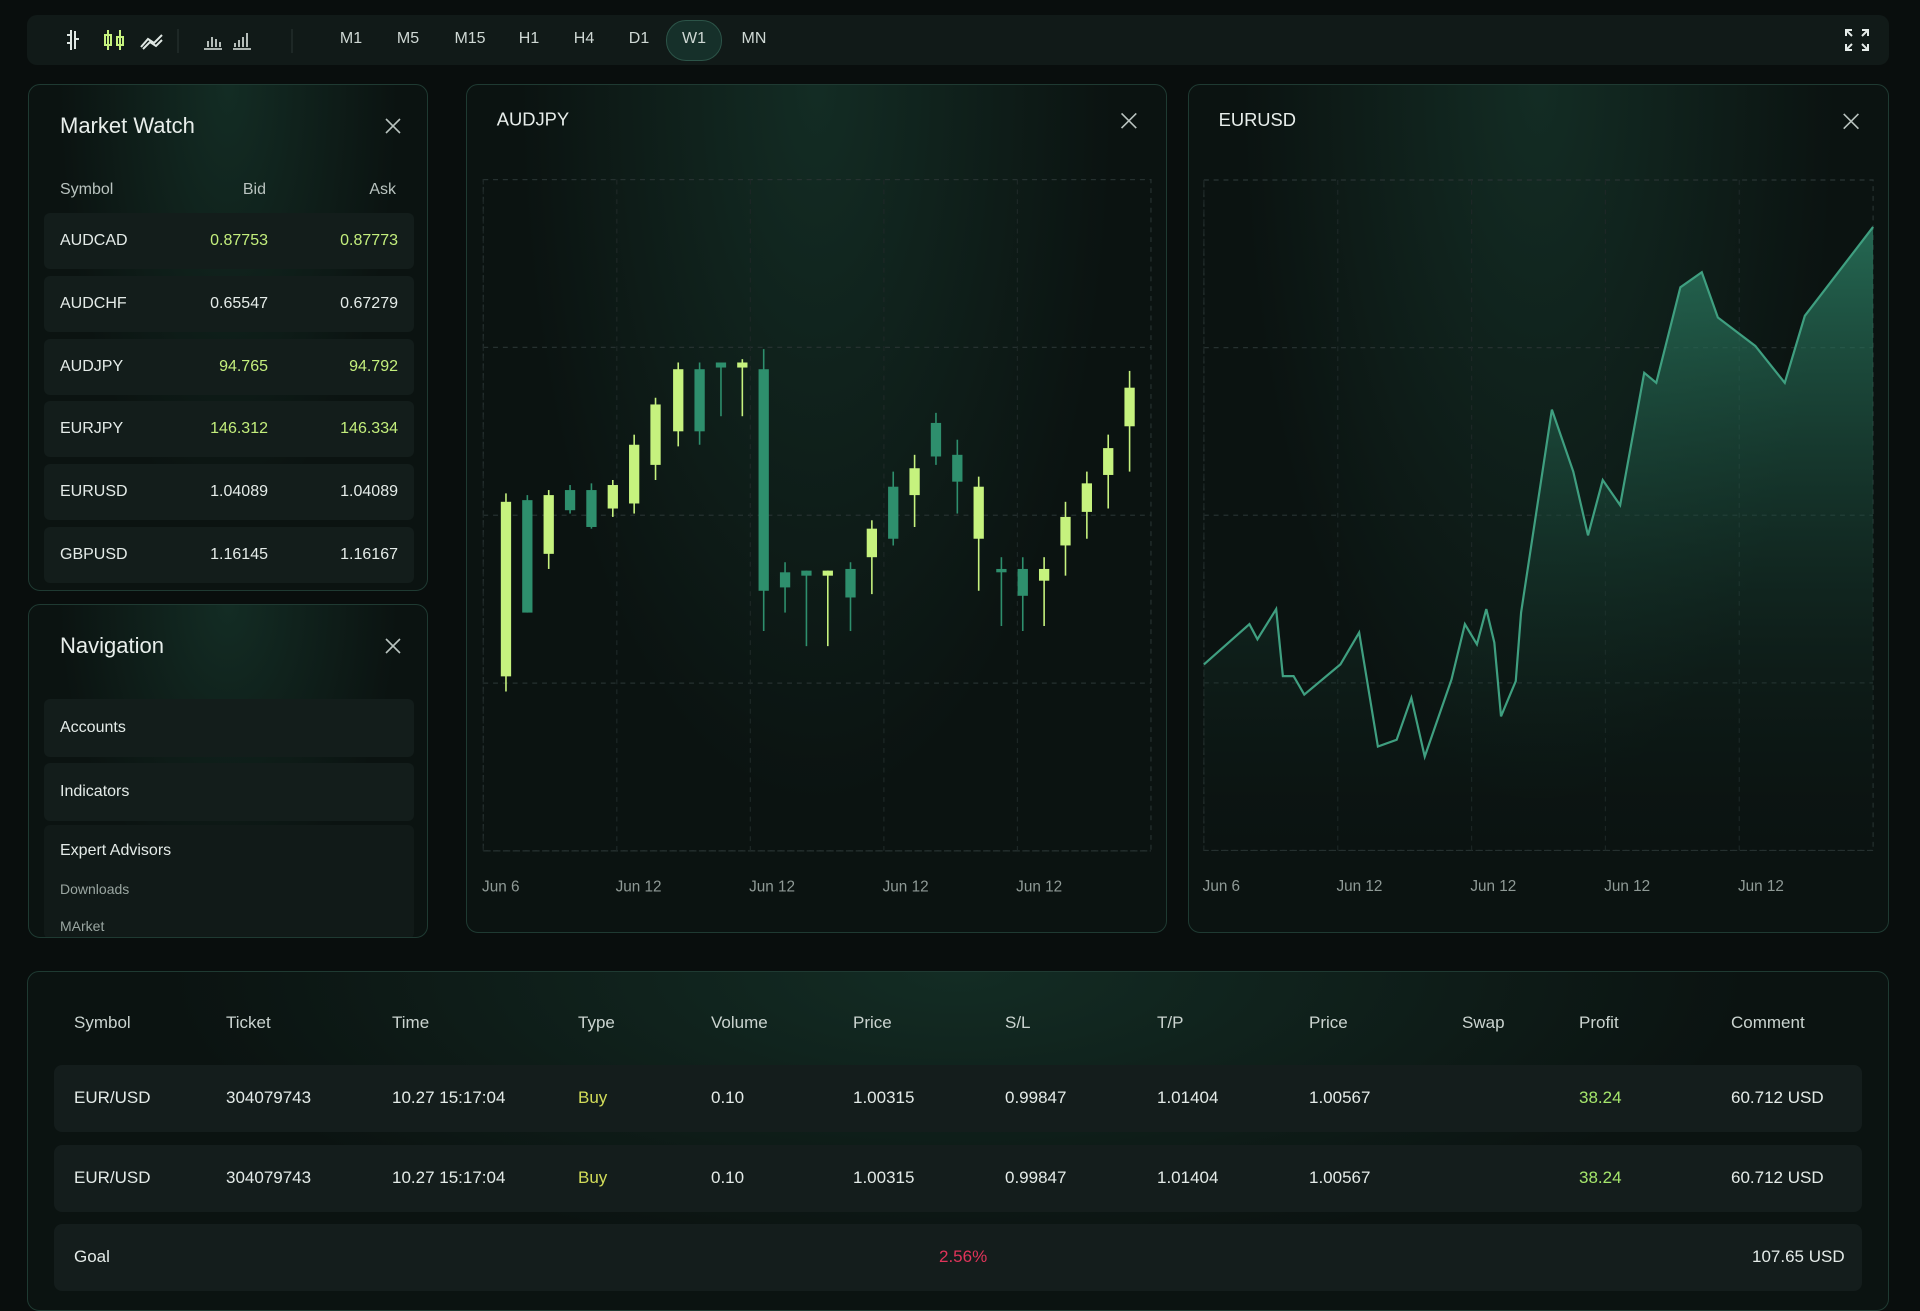 Image resolution: width=1920 pixels, height=1311 pixels. Describe the element at coordinates (369, 303) in the screenshot. I see `ask: 0.67279` at that location.